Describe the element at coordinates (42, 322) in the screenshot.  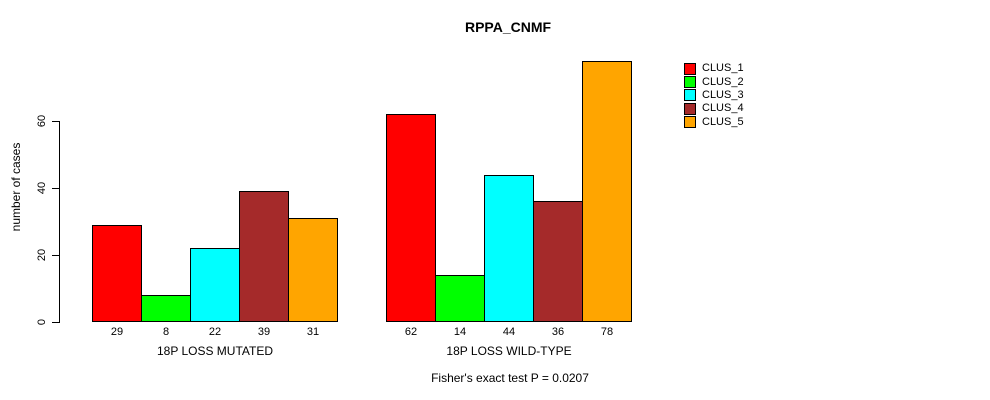
I see `y-tick-label-0: 0` at that location.